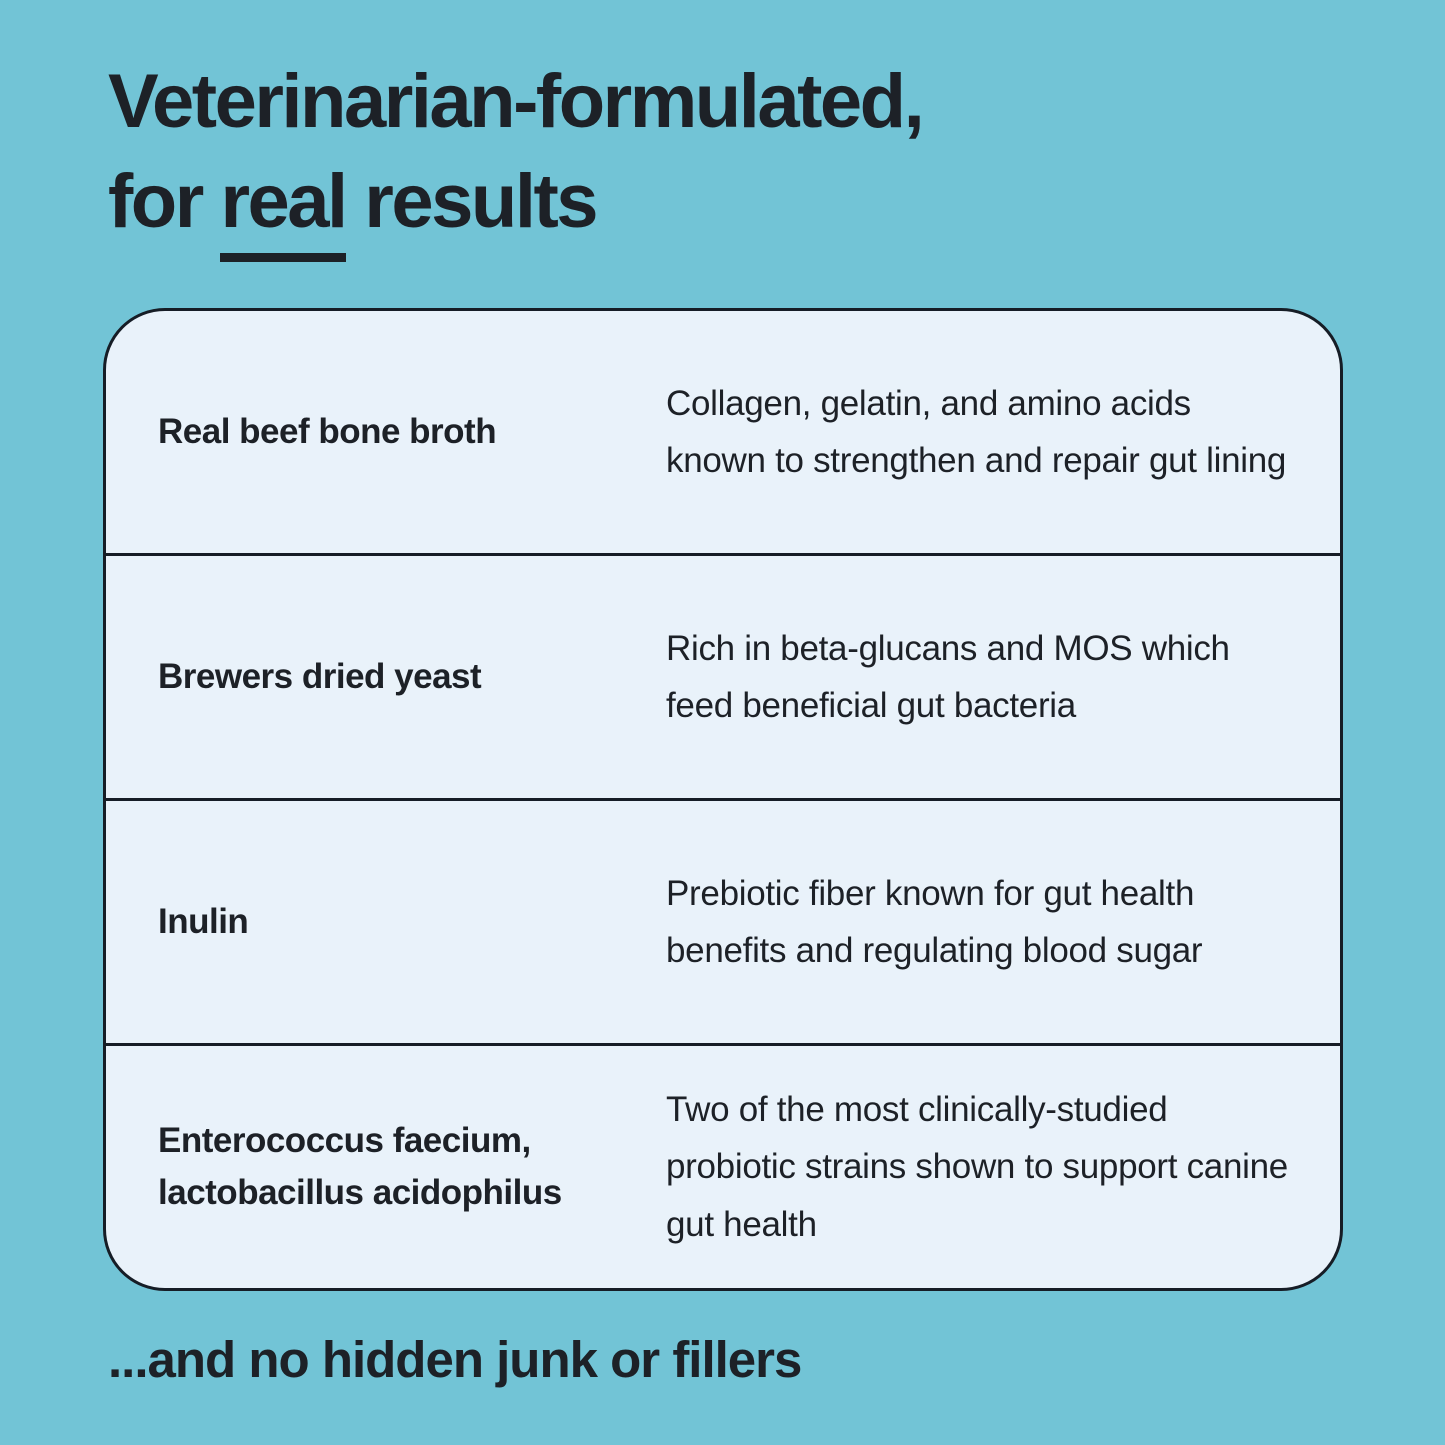 The image size is (1445, 1445). What do you see at coordinates (320, 676) in the screenshot?
I see `ingredient-name: Brewers dried yeast` at bounding box center [320, 676].